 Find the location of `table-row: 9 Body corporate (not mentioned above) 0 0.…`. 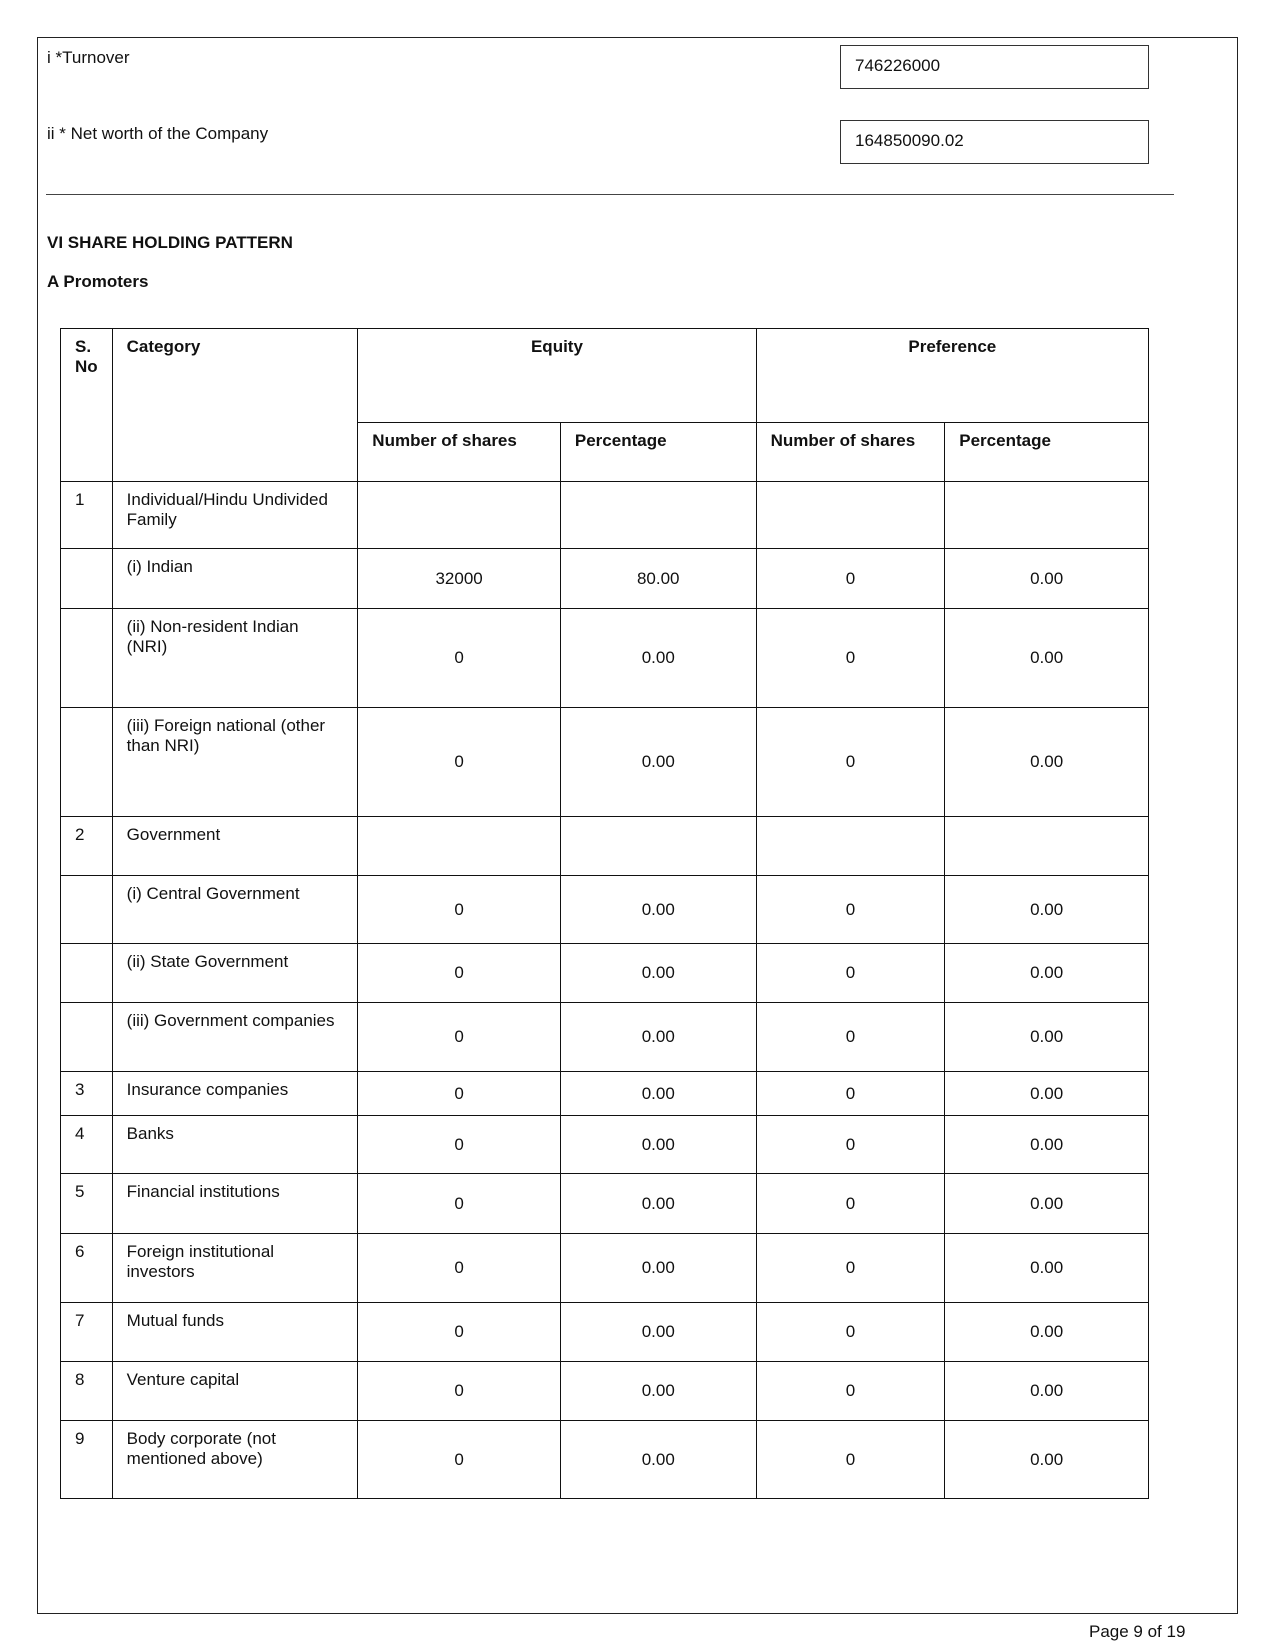

table-row: 9 Body corporate (not mentioned above) 0 0.… is located at coordinates (604, 1459).